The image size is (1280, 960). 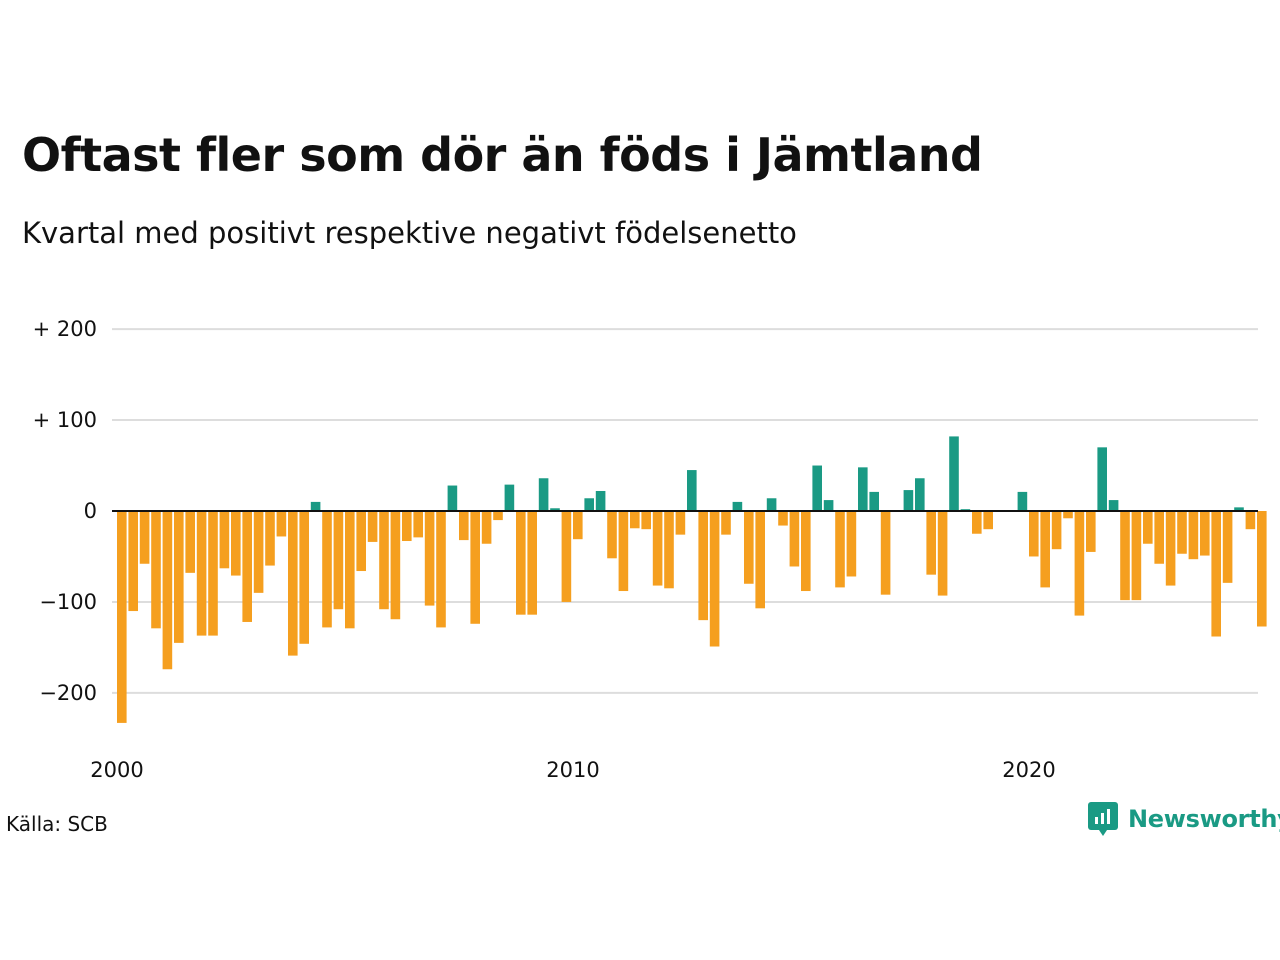 I want to click on newsworthy-logo-icon, so click(x=1103, y=819).